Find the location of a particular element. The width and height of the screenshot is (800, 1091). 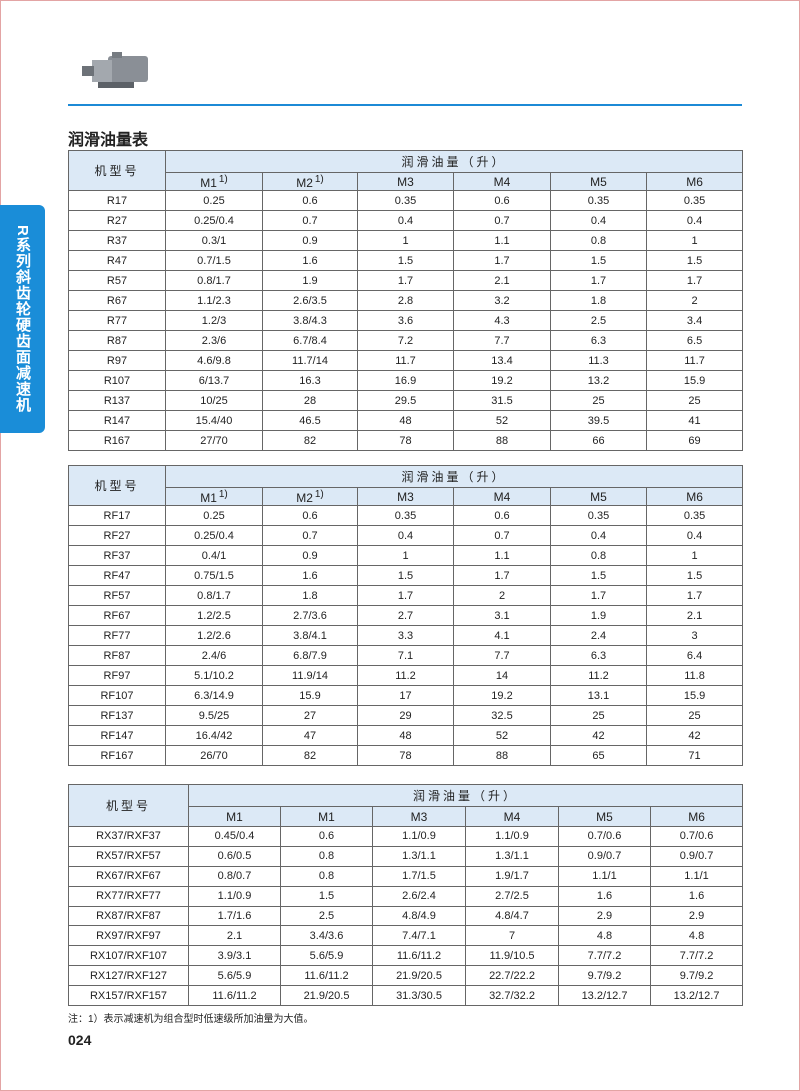

oil-cell: 69 is located at coordinates (694, 440).